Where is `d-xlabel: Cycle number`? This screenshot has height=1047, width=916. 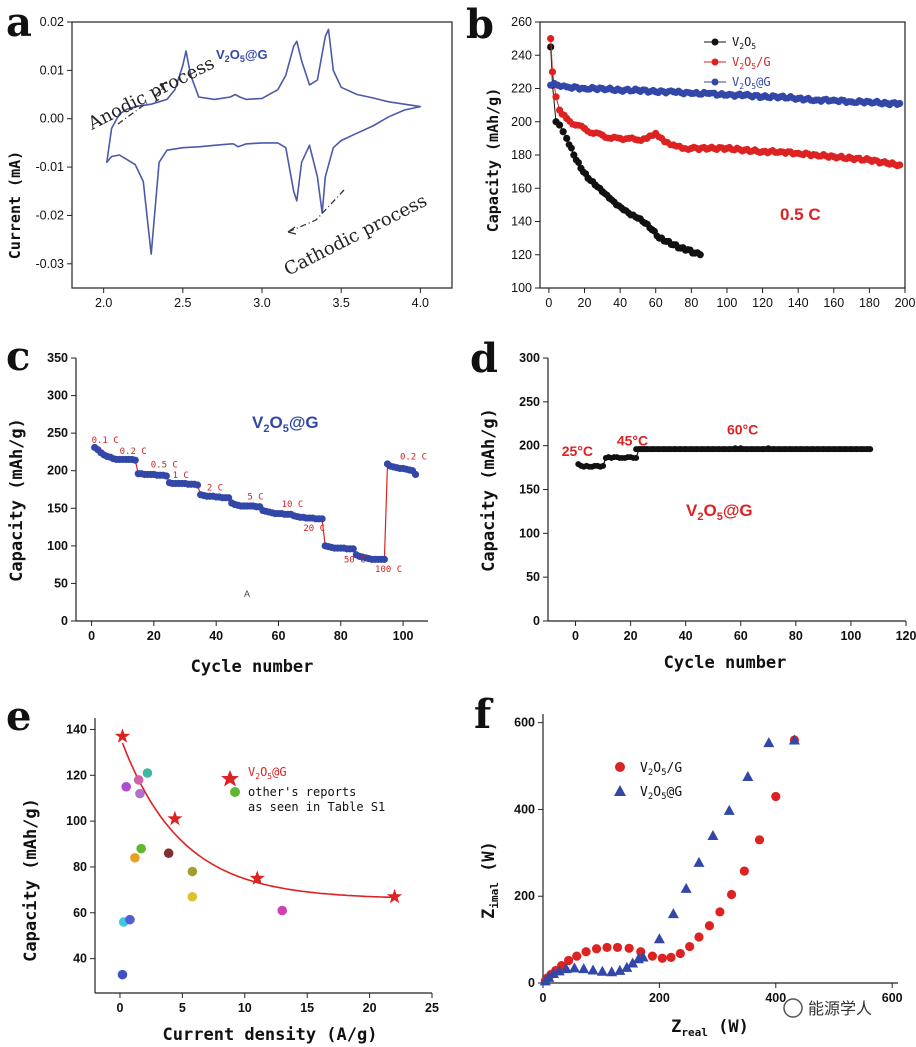 d-xlabel: Cycle number is located at coordinates (725, 663).